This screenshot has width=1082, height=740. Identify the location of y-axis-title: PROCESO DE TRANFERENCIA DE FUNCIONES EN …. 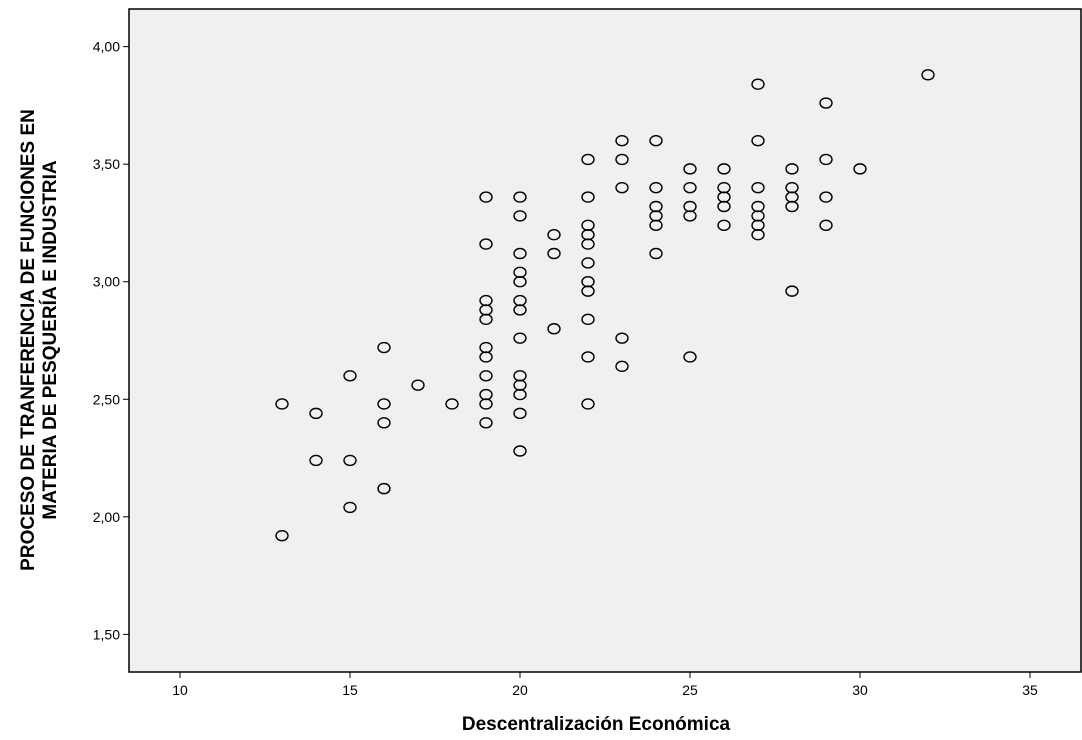
(39, 340).